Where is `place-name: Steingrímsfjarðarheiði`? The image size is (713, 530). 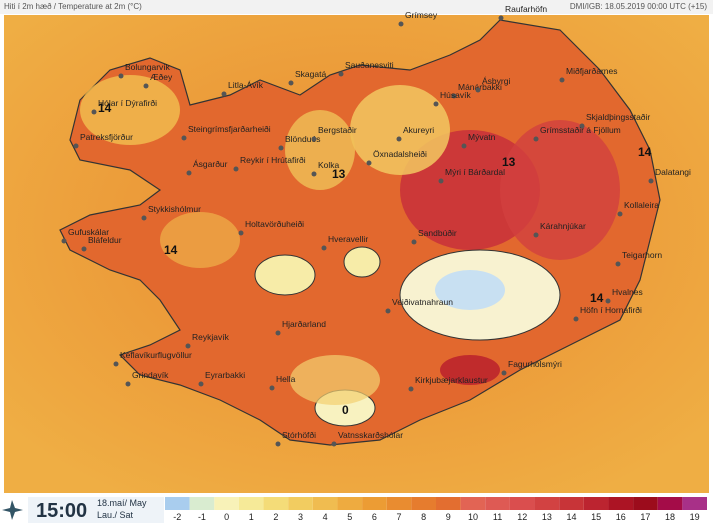 place-name: Steingrímsfjarðarheiði is located at coordinates (229, 129).